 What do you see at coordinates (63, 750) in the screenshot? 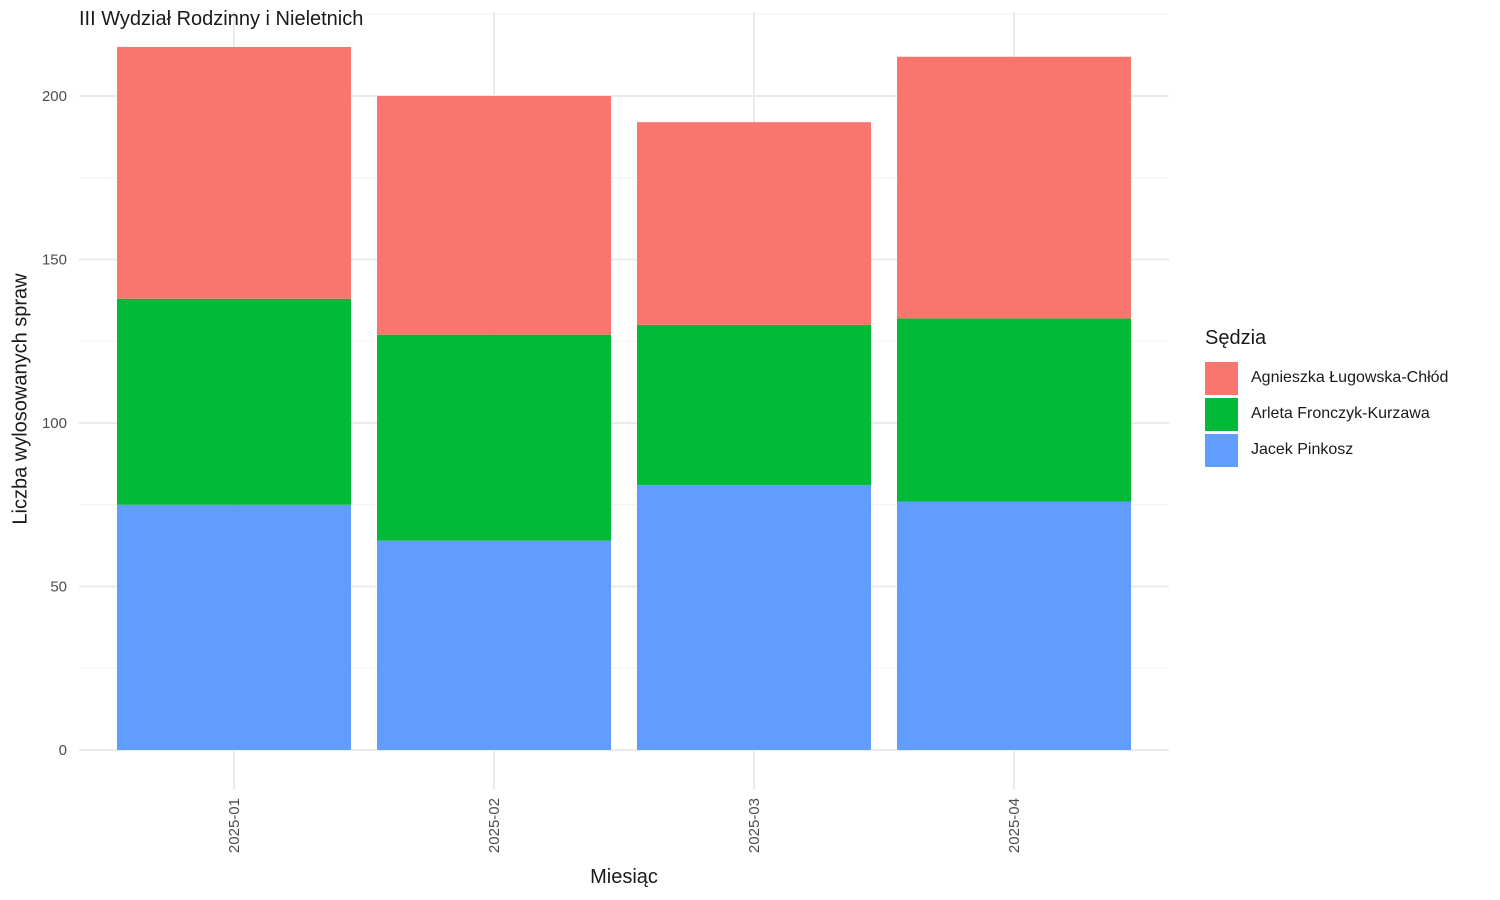
I see `y-tick-label: 0` at bounding box center [63, 750].